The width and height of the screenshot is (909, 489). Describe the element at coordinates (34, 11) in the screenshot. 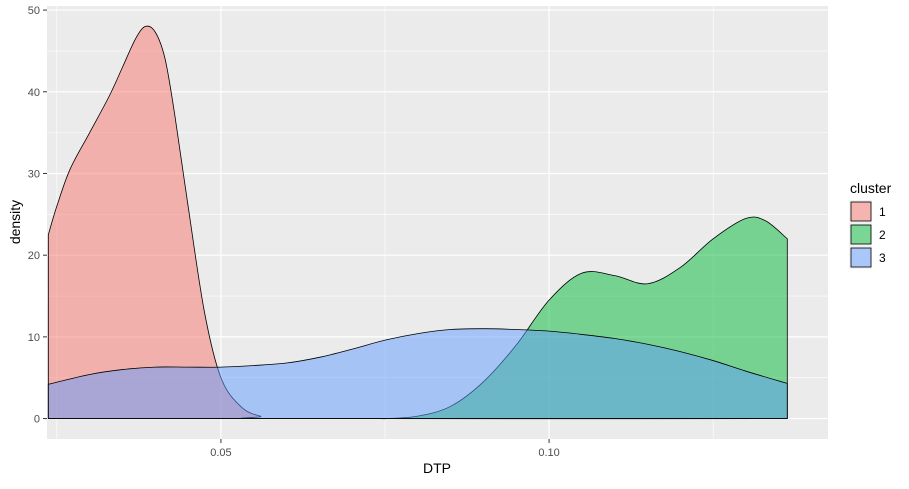

I see `y-tick-label: 50` at that location.